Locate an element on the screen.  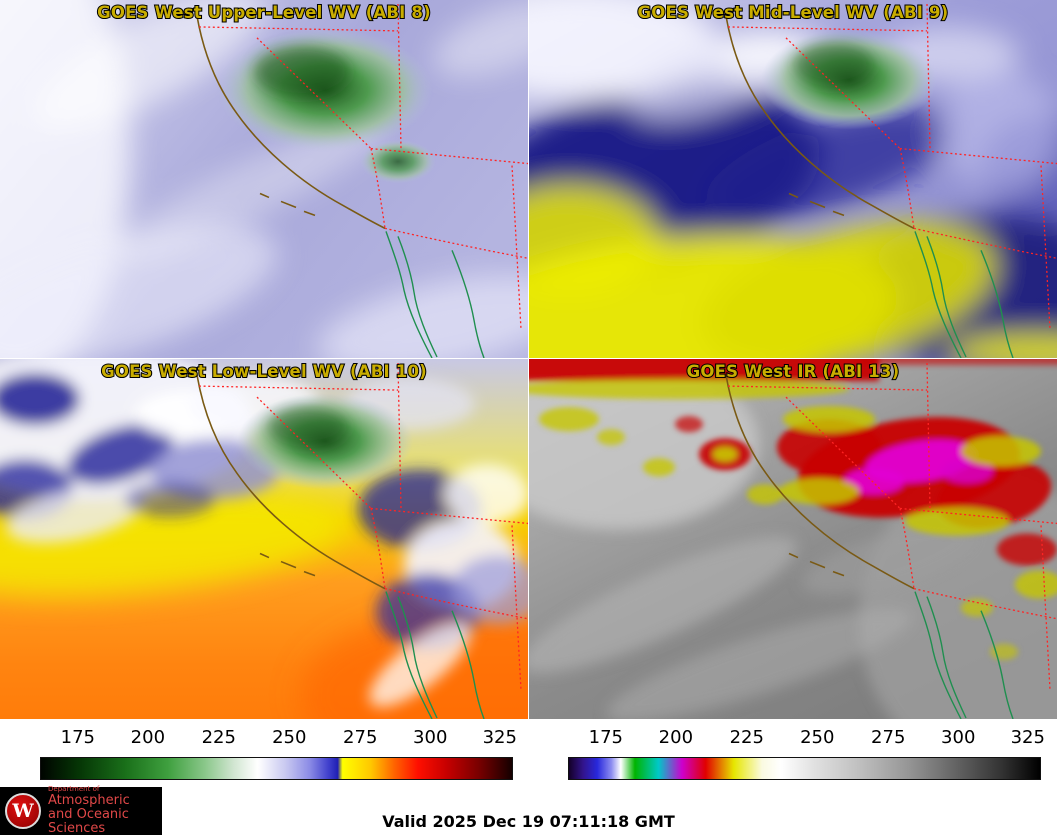
ir-colorbar: 175 200 225 250 275 300 325 is located at coordinates (792, 752).